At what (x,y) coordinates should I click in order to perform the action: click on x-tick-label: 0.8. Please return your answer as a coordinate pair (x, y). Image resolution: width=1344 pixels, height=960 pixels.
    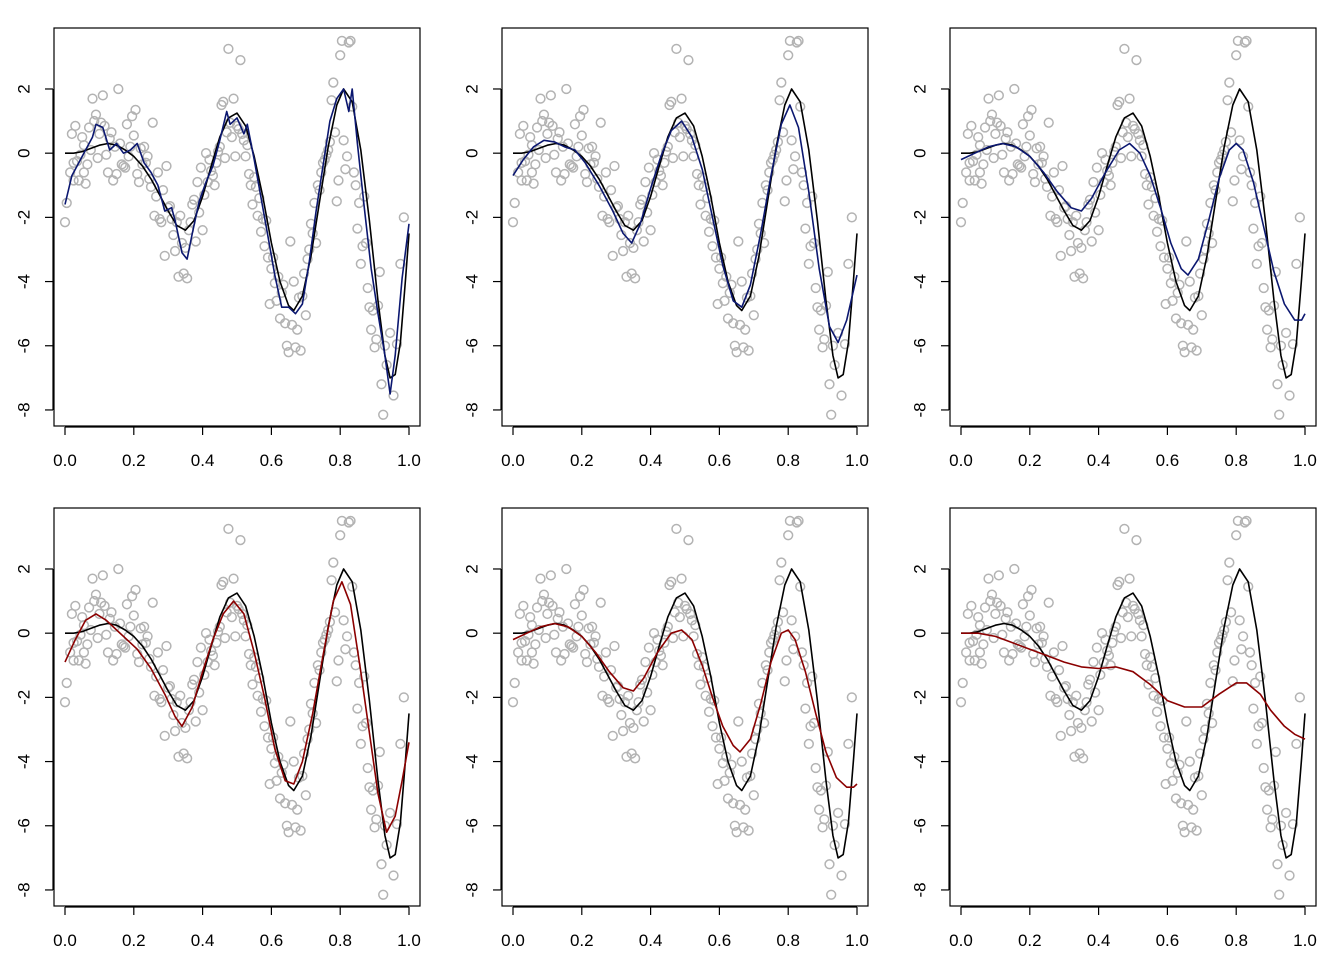
    Looking at the image, I should click on (1236, 940).